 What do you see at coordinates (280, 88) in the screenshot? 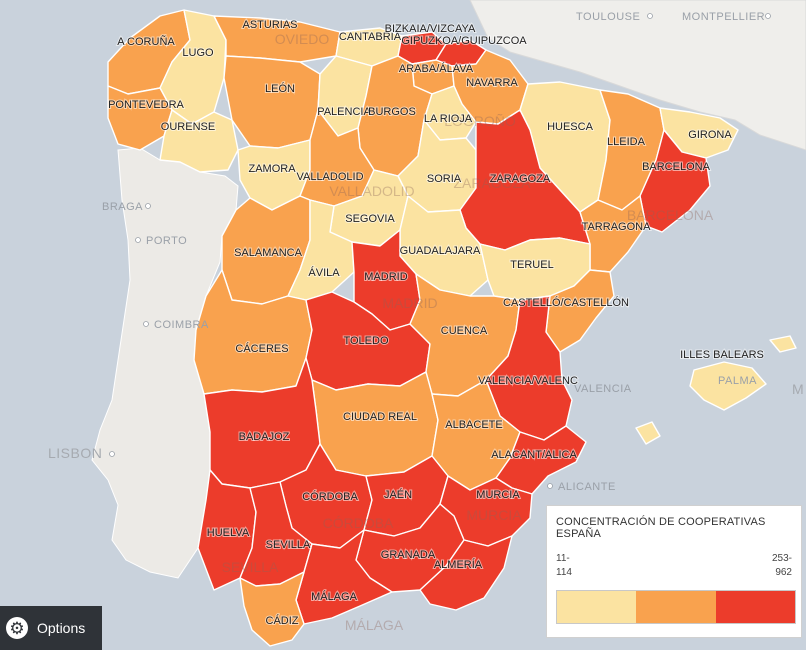
I see `label-leon: LEÓN` at bounding box center [280, 88].